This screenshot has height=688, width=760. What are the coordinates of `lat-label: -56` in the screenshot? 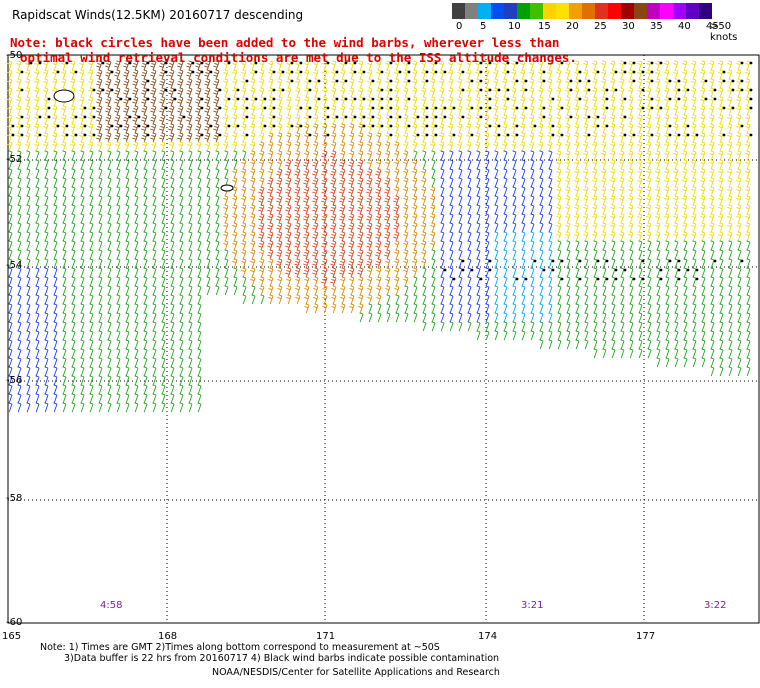 It's located at (14, 380).